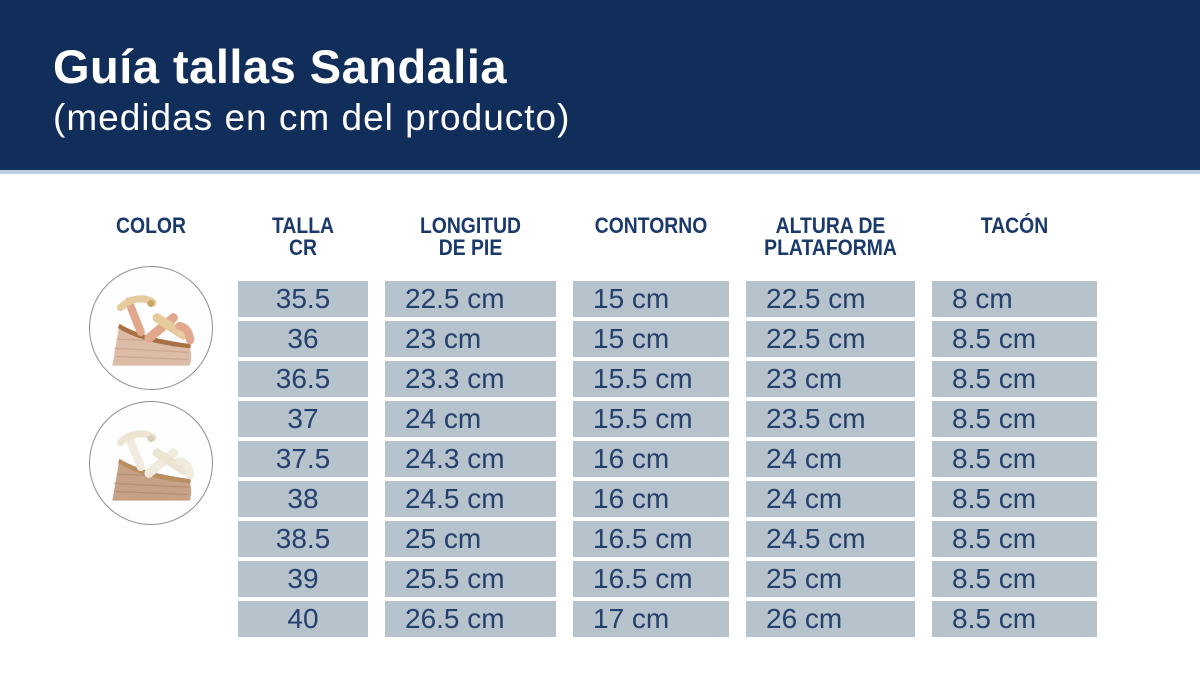  I want to click on column-header-talla-cr: TALLA CR, so click(303, 237).